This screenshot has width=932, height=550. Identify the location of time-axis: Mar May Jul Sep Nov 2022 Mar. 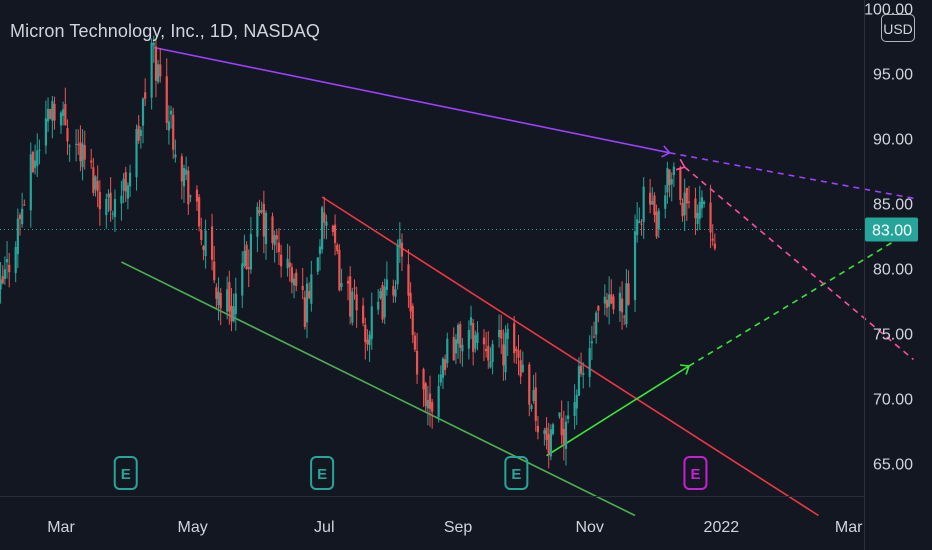
(455, 527).